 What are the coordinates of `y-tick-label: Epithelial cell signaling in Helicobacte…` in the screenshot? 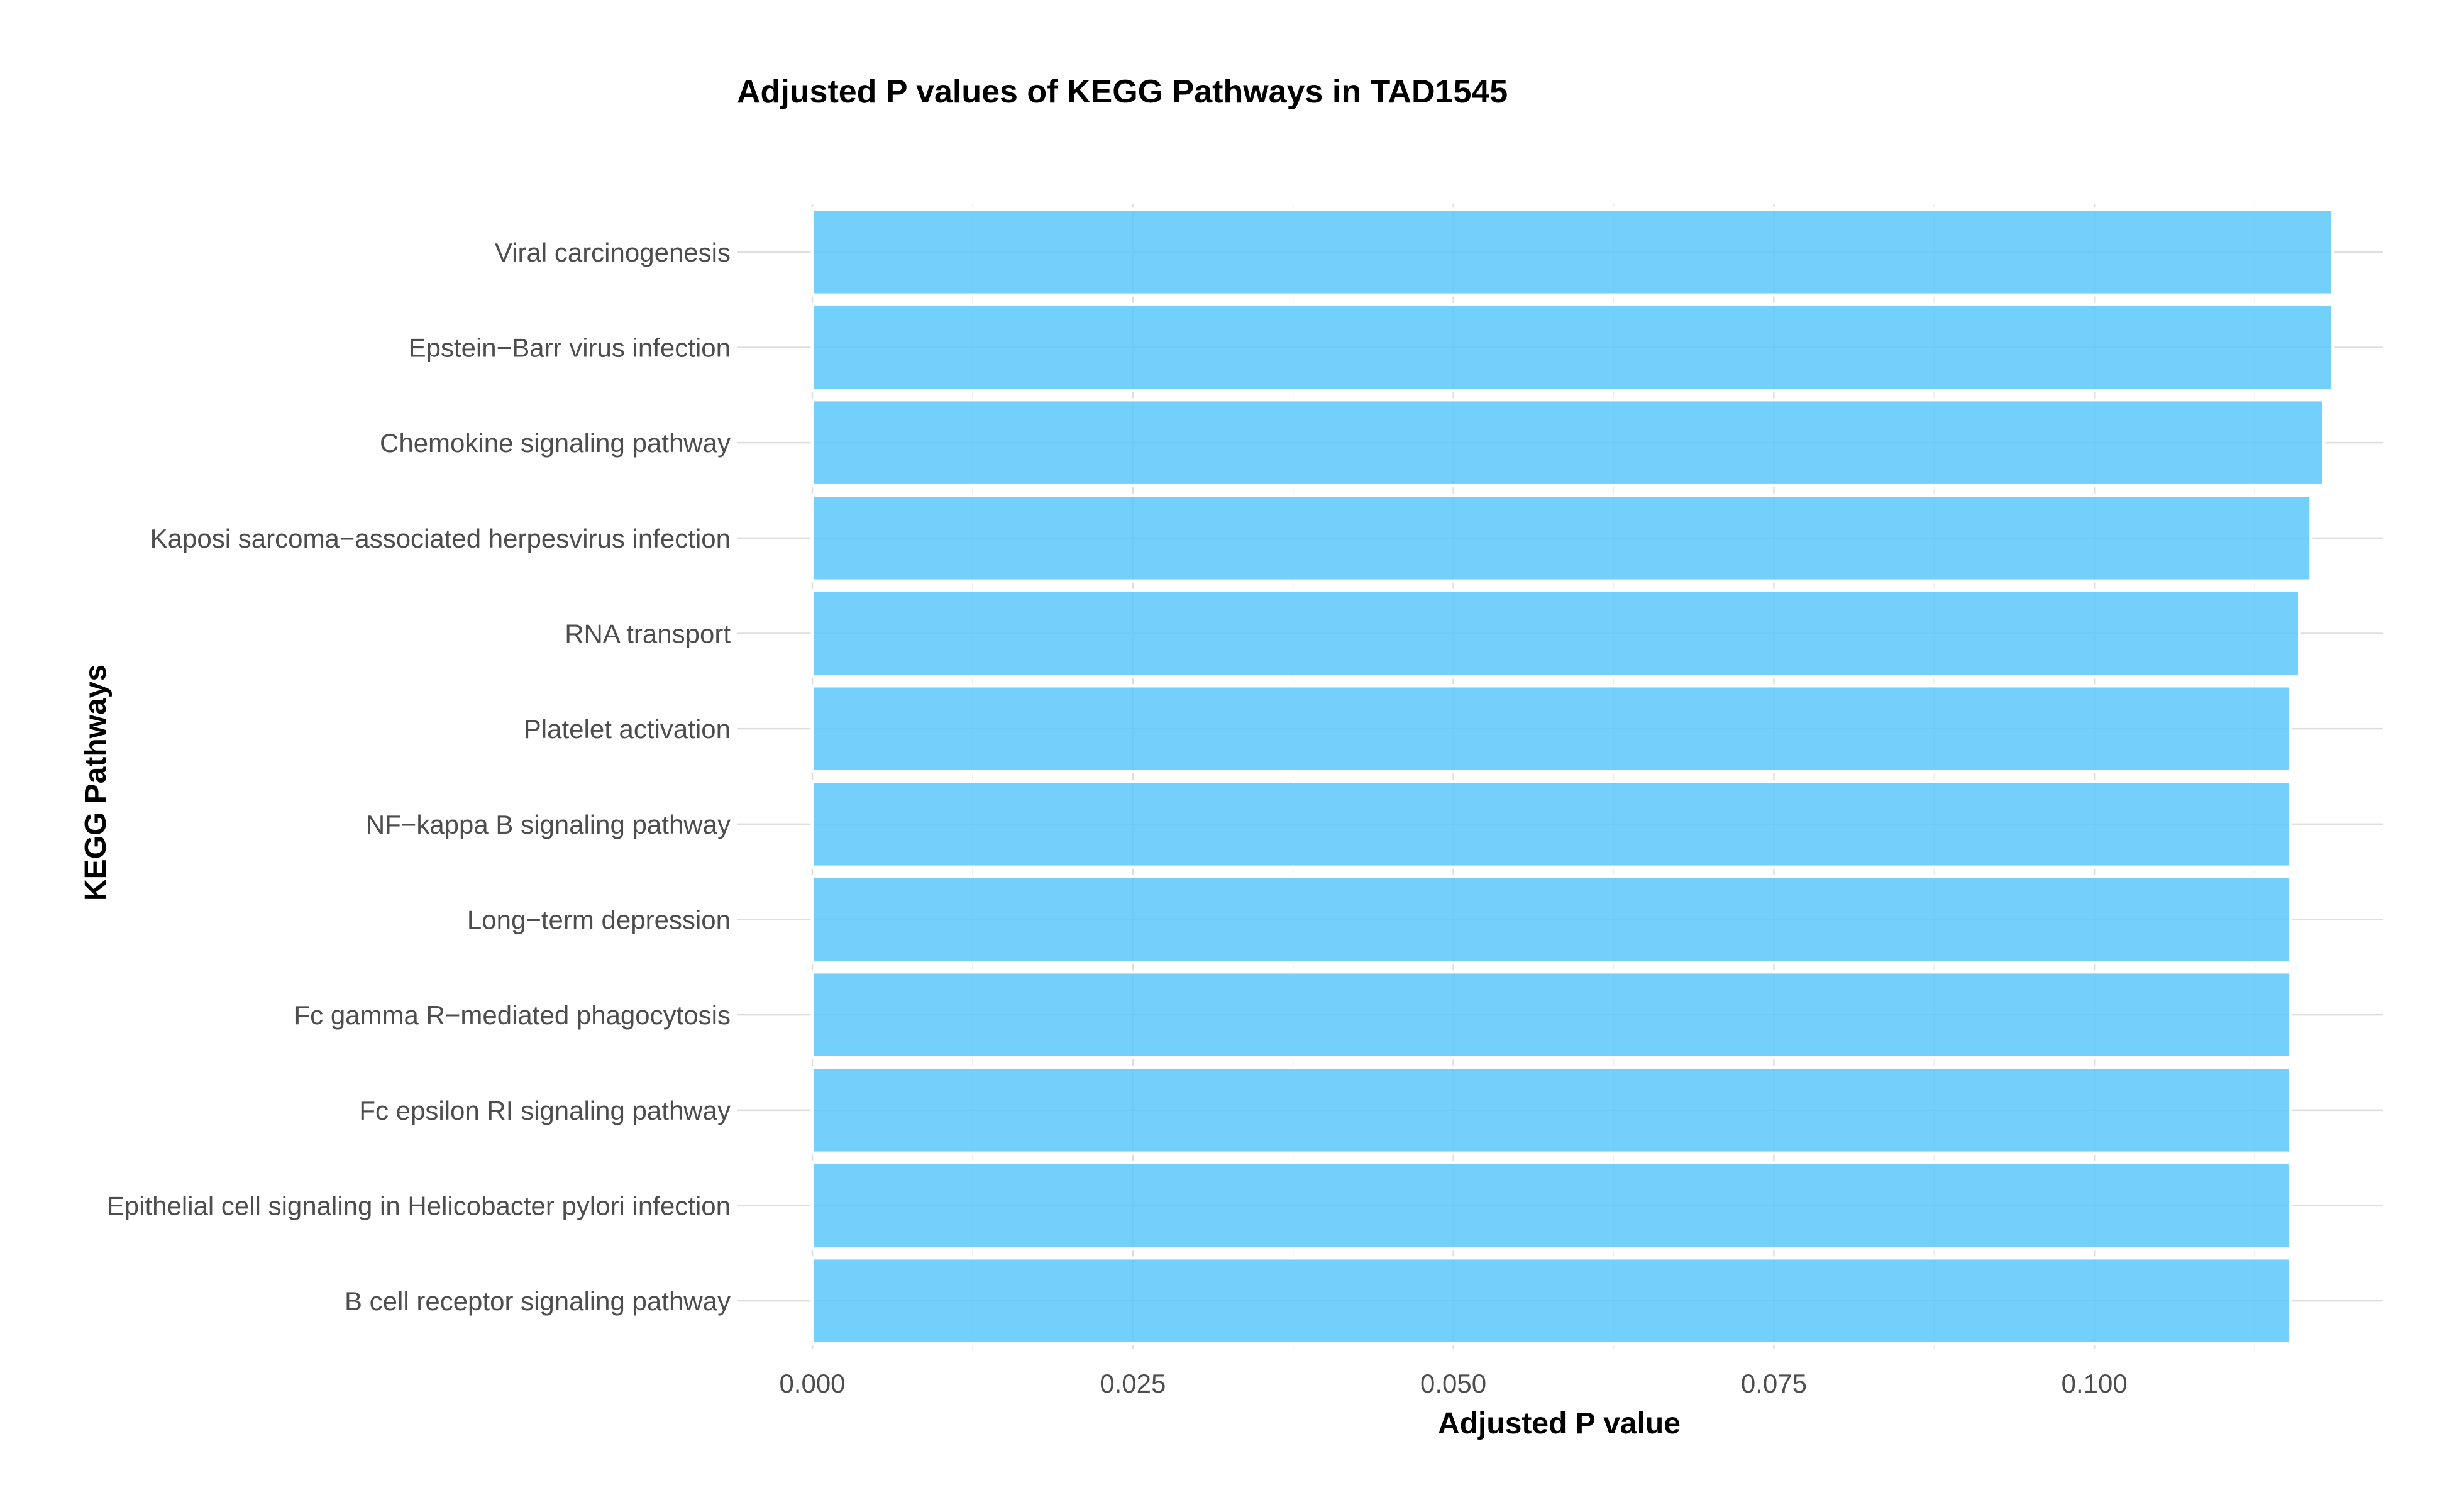 It's located at (419, 1206).